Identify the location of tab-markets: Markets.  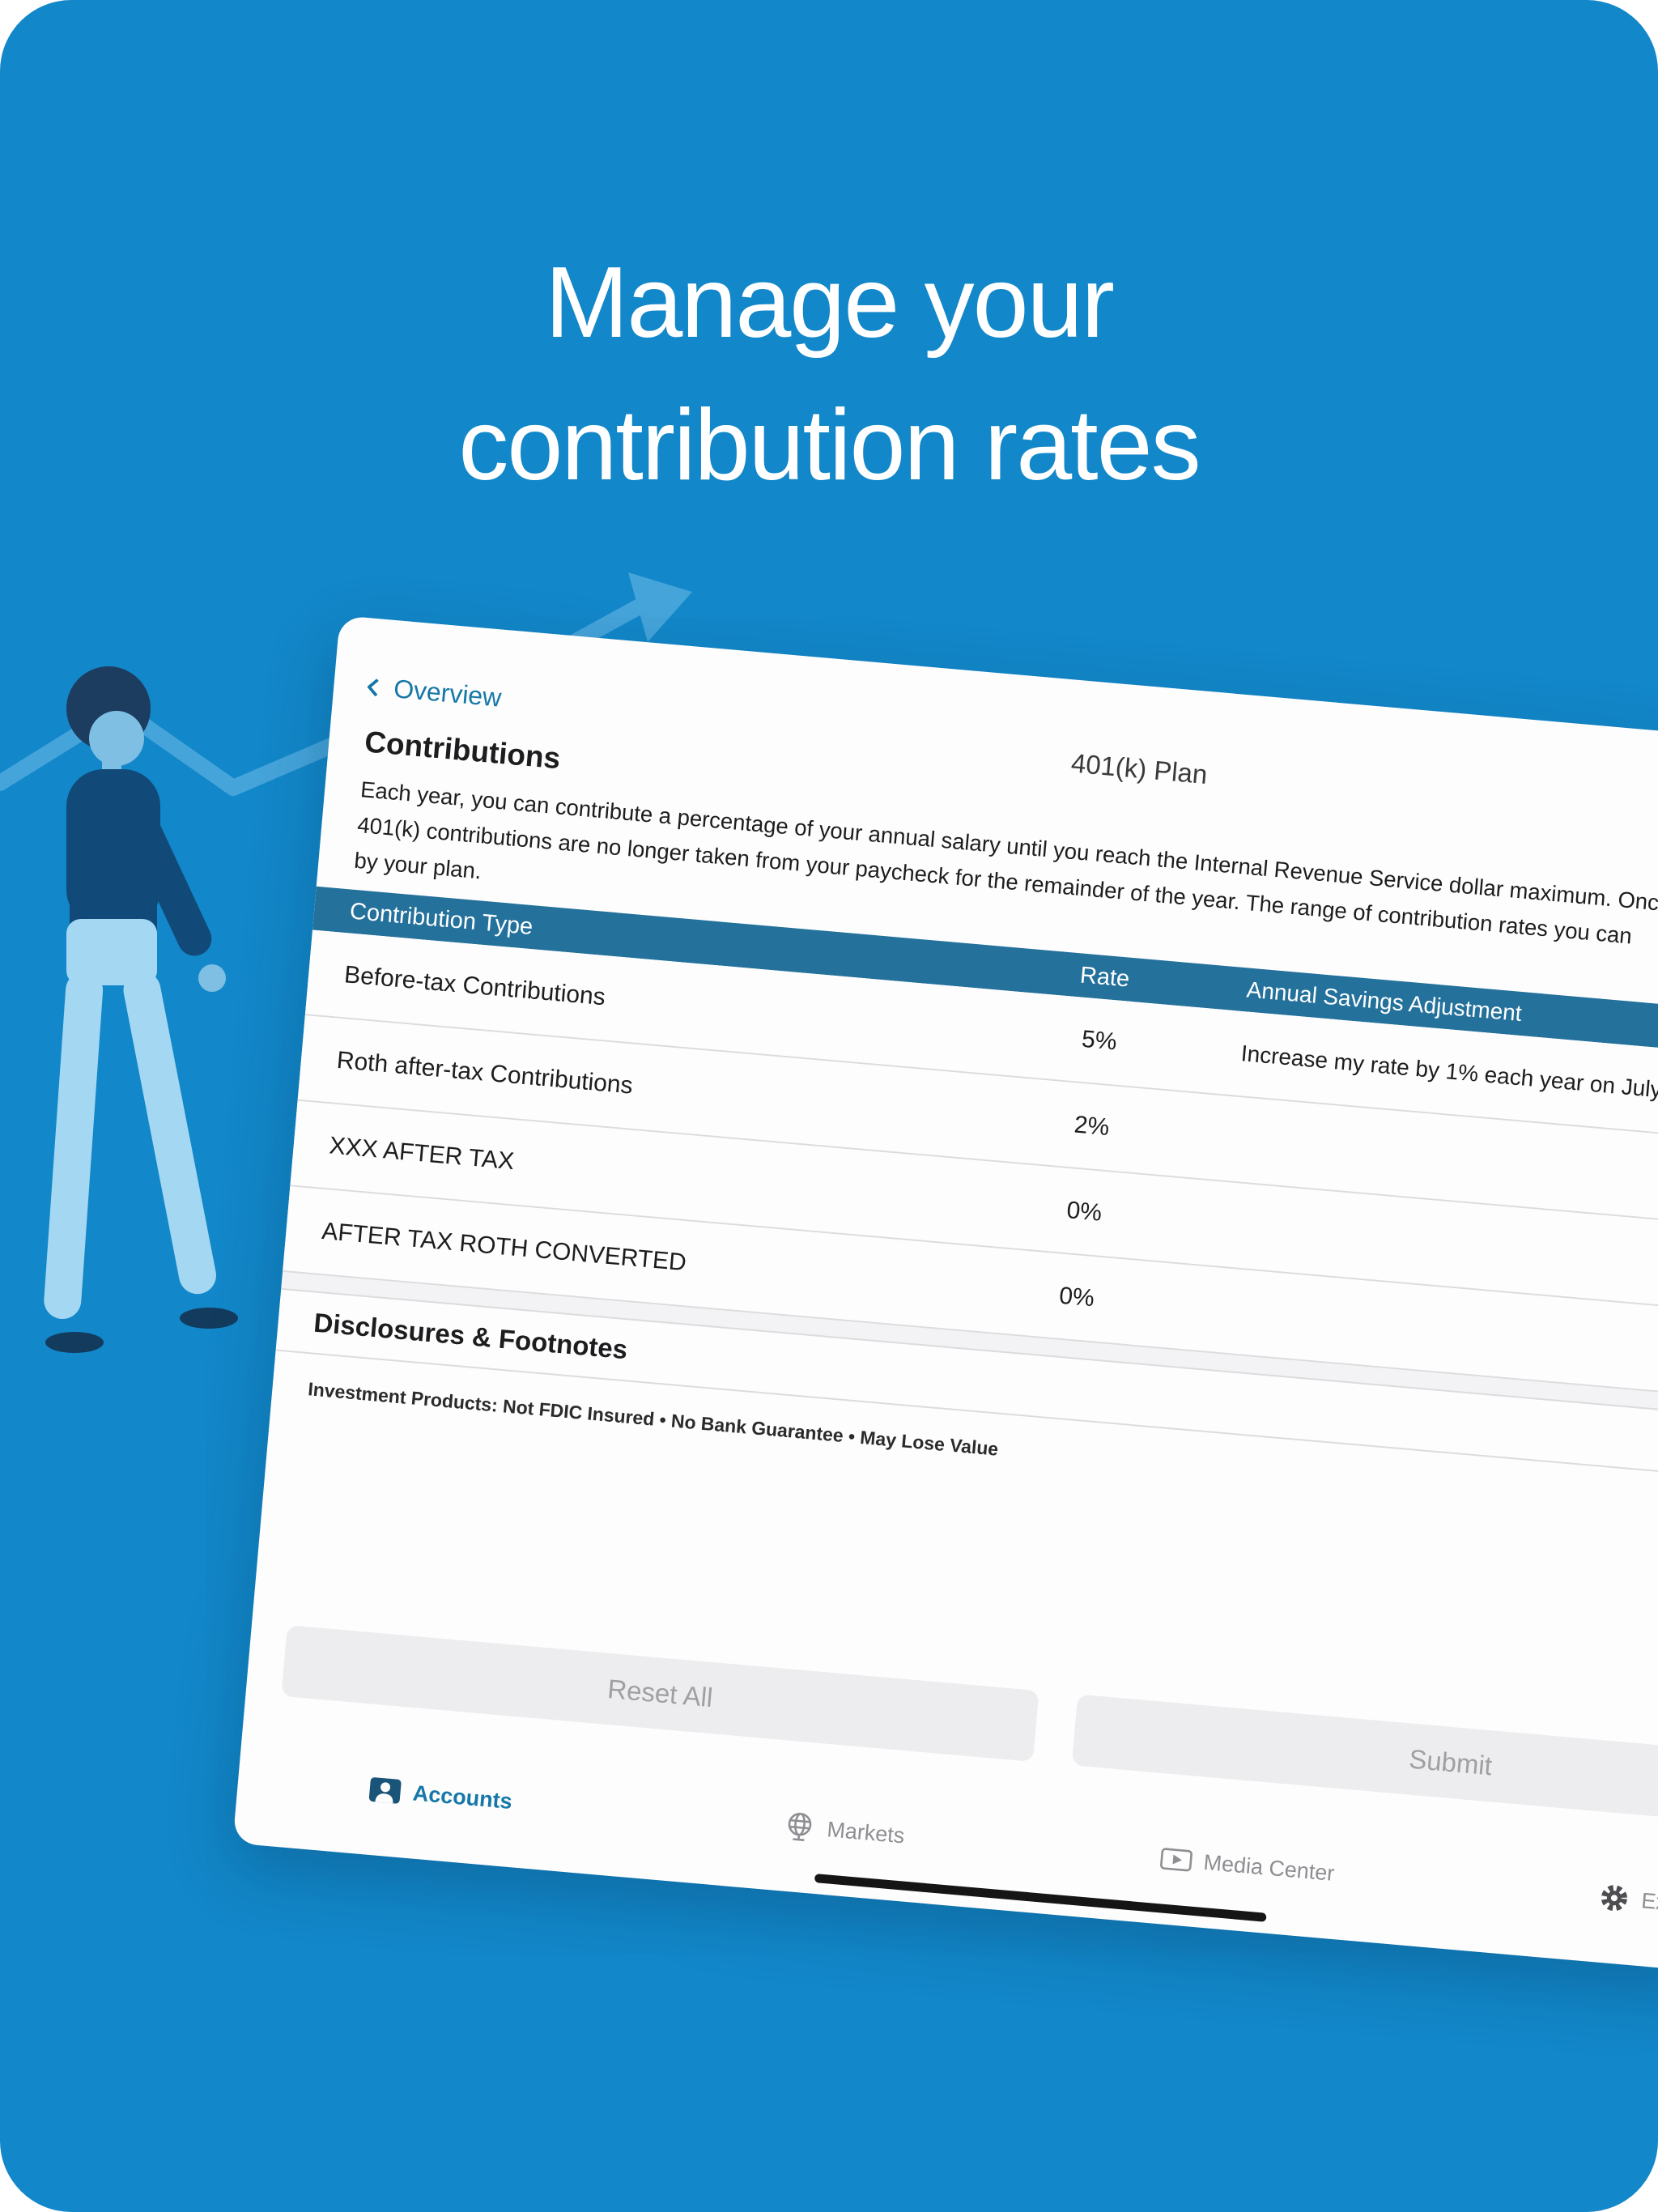
(843, 1830).